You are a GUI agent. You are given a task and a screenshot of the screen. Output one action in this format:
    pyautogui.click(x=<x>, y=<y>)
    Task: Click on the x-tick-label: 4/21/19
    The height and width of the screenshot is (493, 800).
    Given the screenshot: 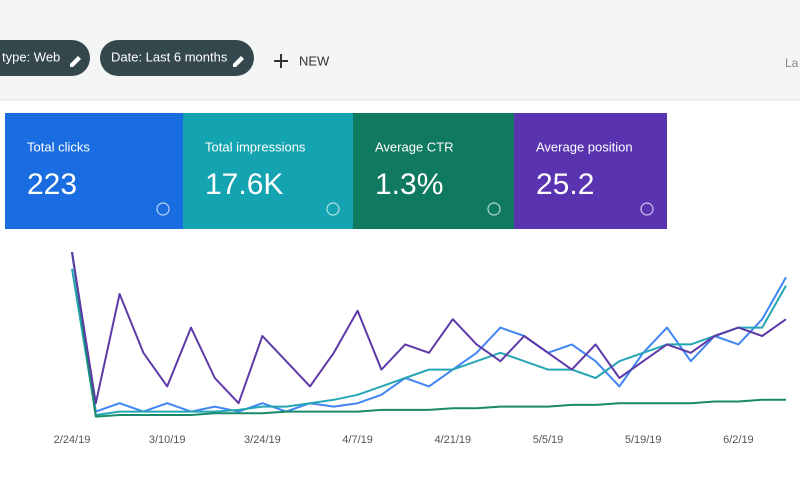 What is the action you would take?
    pyautogui.click(x=452, y=440)
    